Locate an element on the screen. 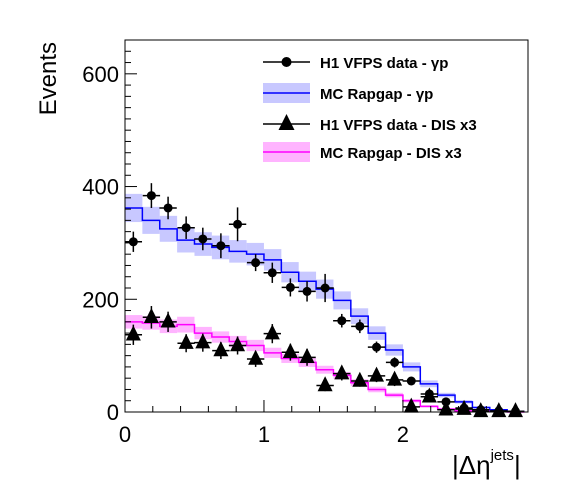 The image size is (567, 491). x-axis-label: |Δηjets| is located at coordinates (486, 463).